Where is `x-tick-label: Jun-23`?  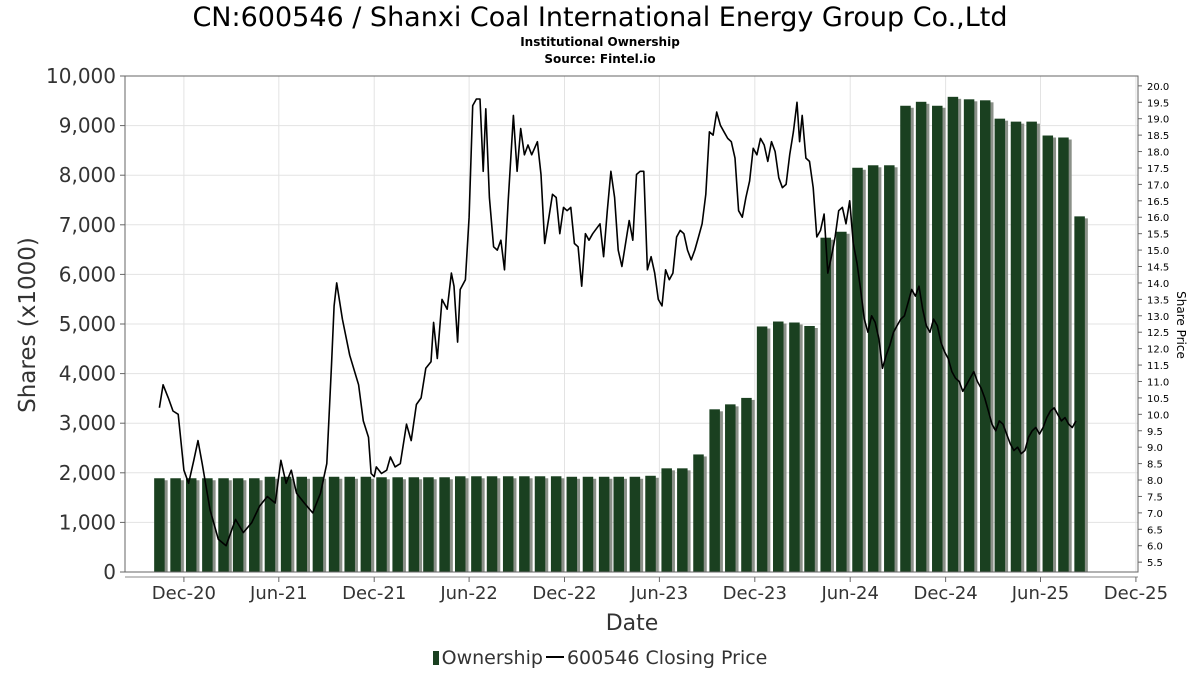 x-tick-label: Jun-23 is located at coordinates (659, 593).